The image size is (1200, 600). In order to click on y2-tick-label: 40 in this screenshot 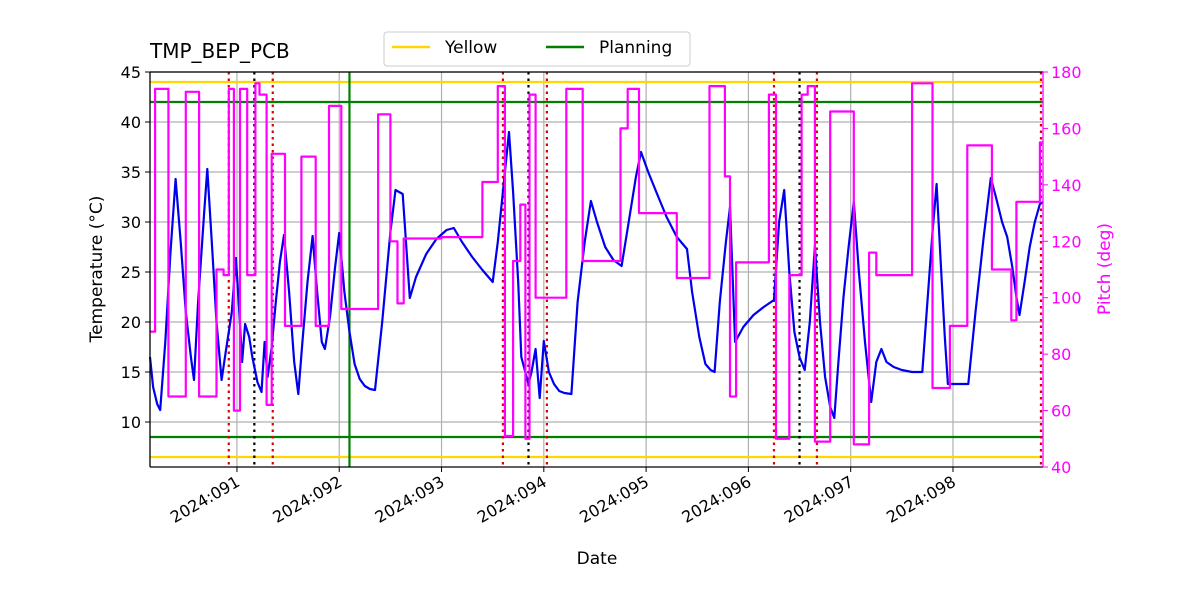, I will do `click(1061, 467)`.